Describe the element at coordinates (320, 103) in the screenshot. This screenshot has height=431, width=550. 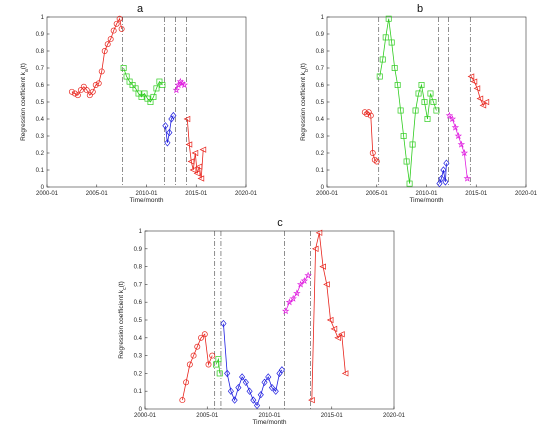
I see `y-tick-label: 0.5` at that location.